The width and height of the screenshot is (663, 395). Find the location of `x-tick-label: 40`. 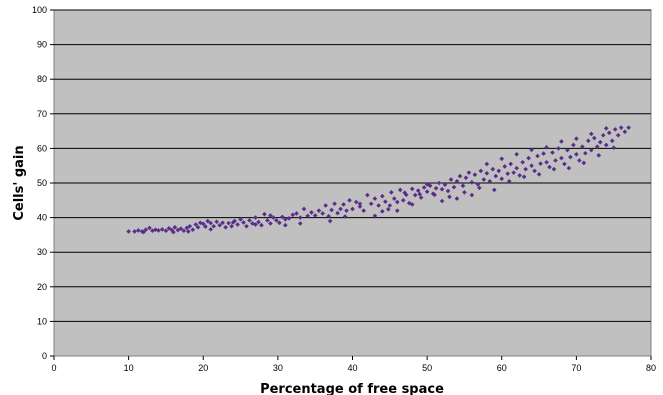

x-tick-label: 40 is located at coordinates (352, 368).